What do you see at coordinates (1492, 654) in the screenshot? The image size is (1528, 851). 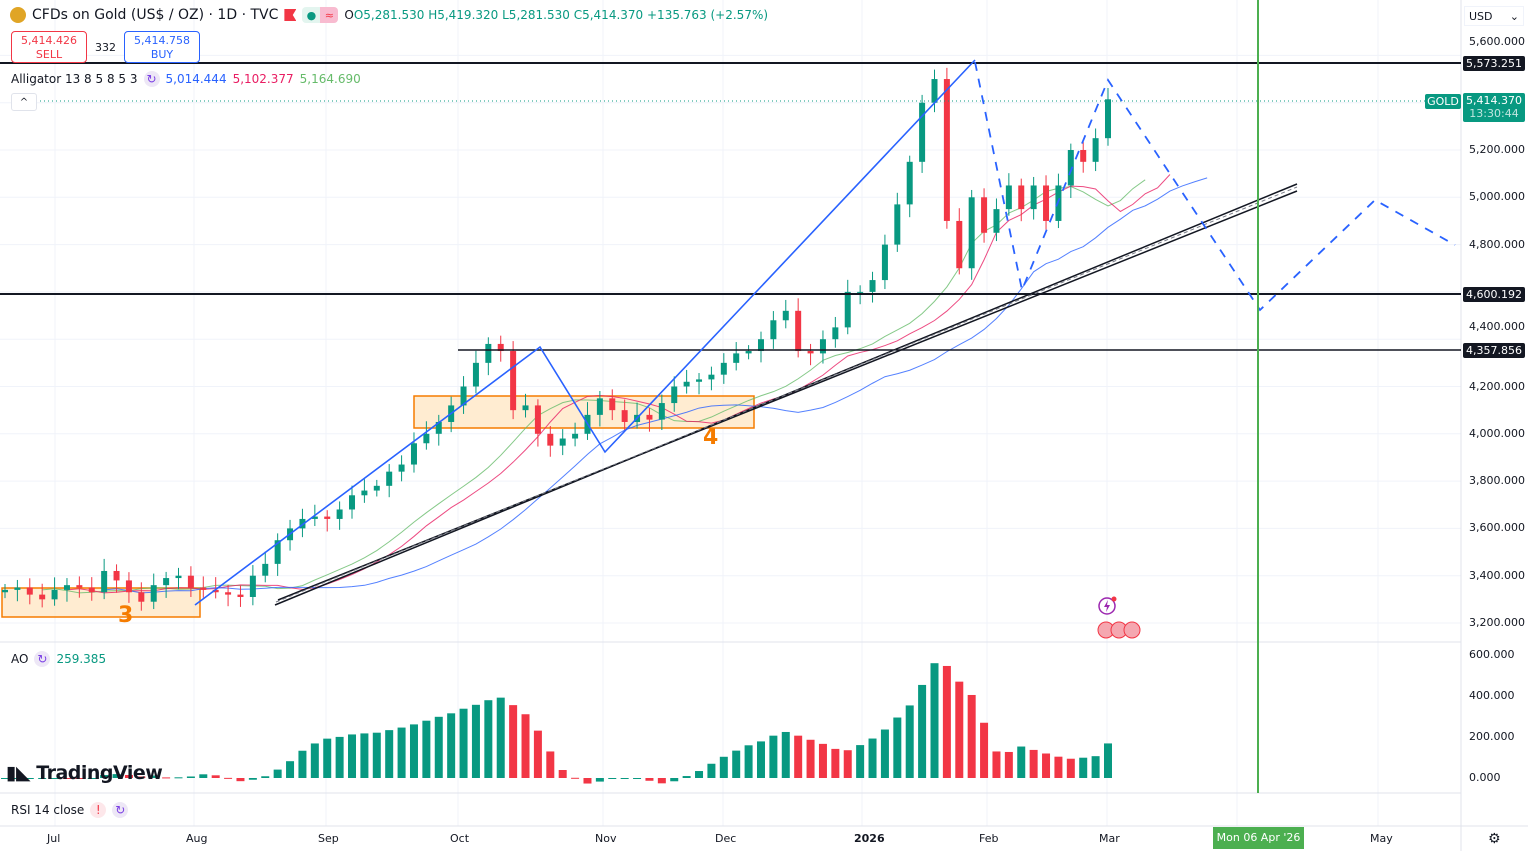 I see `ao-scale-label: 600.000` at bounding box center [1492, 654].